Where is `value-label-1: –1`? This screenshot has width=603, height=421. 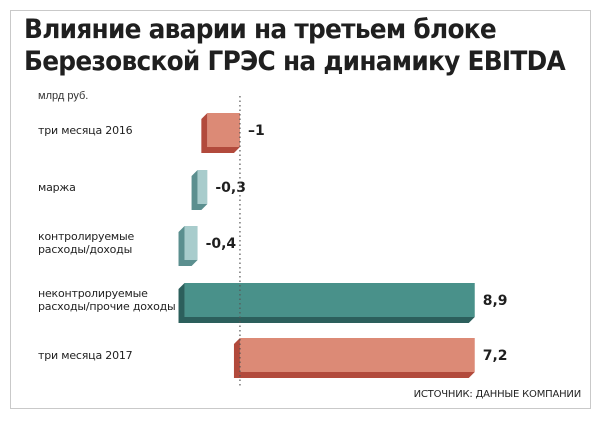
value-label-1: –1 is located at coordinates (256, 131).